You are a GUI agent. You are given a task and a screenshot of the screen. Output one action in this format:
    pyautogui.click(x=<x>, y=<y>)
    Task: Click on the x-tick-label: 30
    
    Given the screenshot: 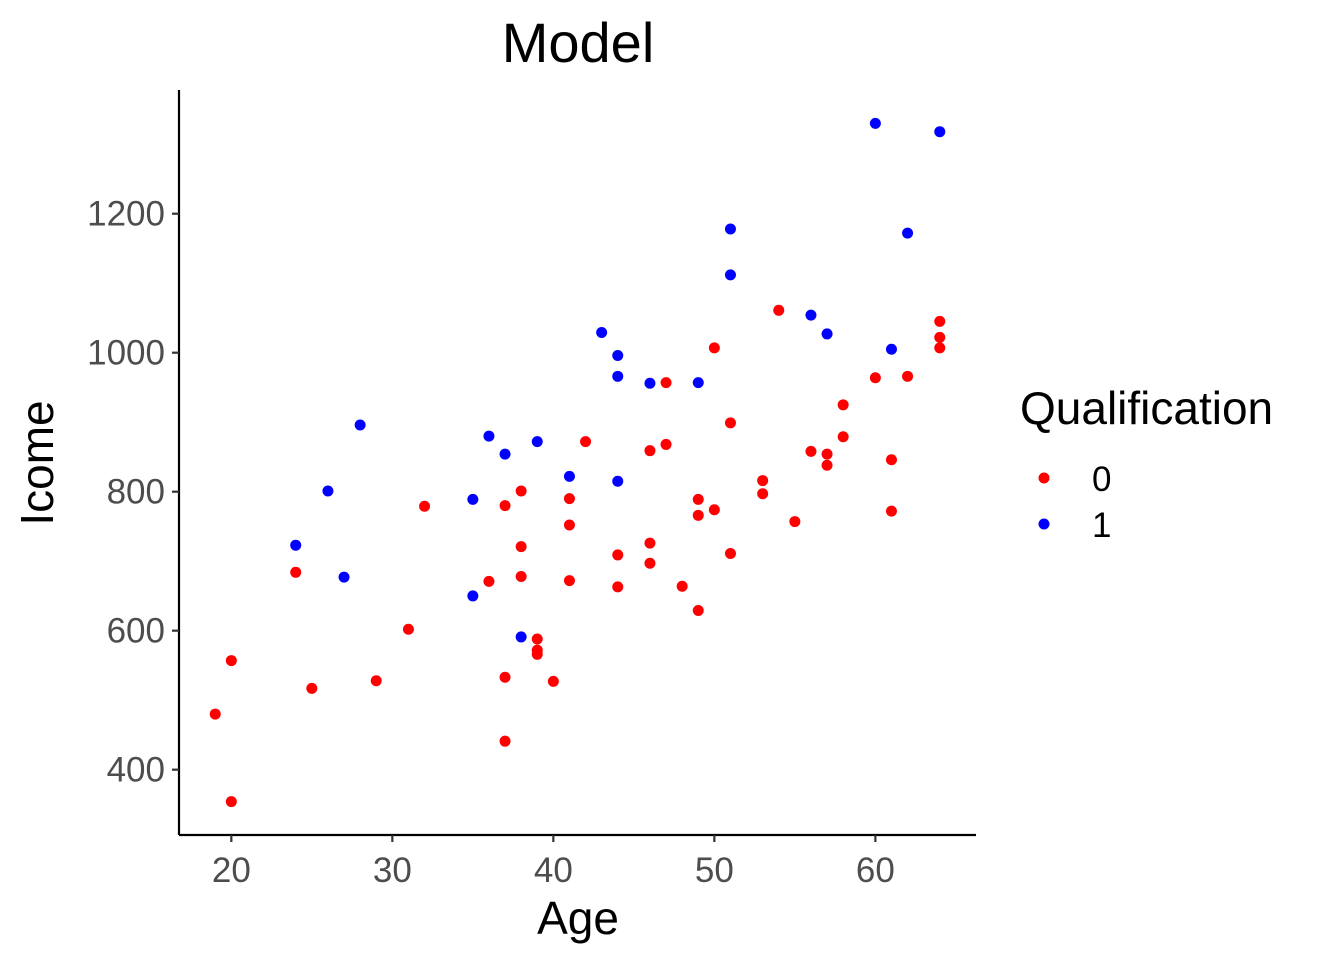 What is the action you would take?
    pyautogui.click(x=392, y=870)
    